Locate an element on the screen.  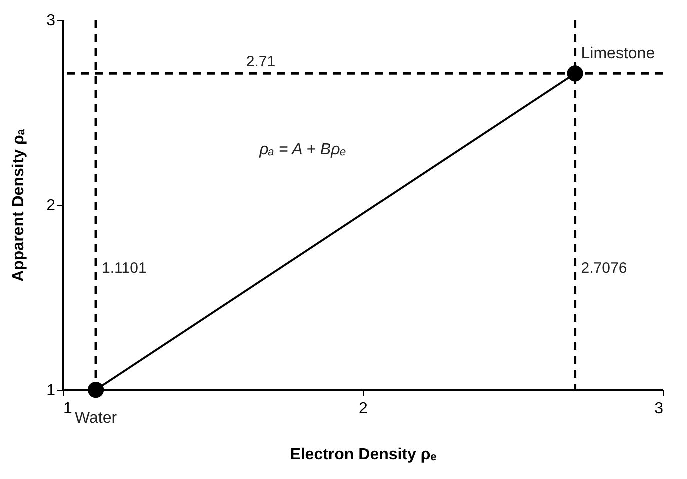
annotation: Water is located at coordinates (96, 418).